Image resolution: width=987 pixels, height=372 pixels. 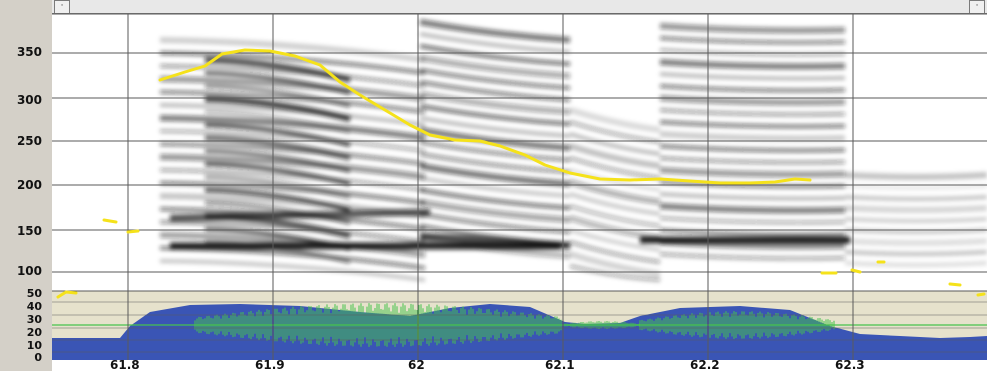 What do you see at coordinates (34, 306) in the screenshot?
I see `energy-tick-40: 40` at bounding box center [34, 306].